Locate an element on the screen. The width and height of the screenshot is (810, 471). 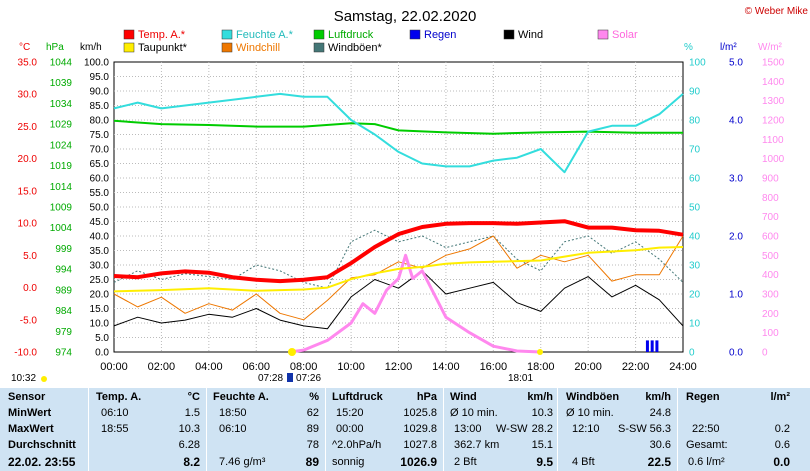
rain-bar is located at coordinates (652, 346).